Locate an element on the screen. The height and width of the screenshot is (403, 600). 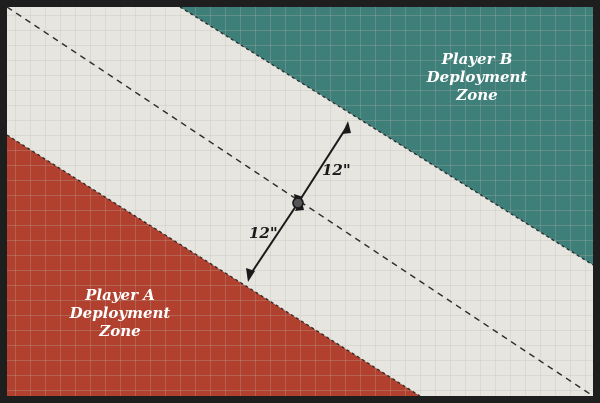
upper-measure-arrow is located at coordinates (323, 164).